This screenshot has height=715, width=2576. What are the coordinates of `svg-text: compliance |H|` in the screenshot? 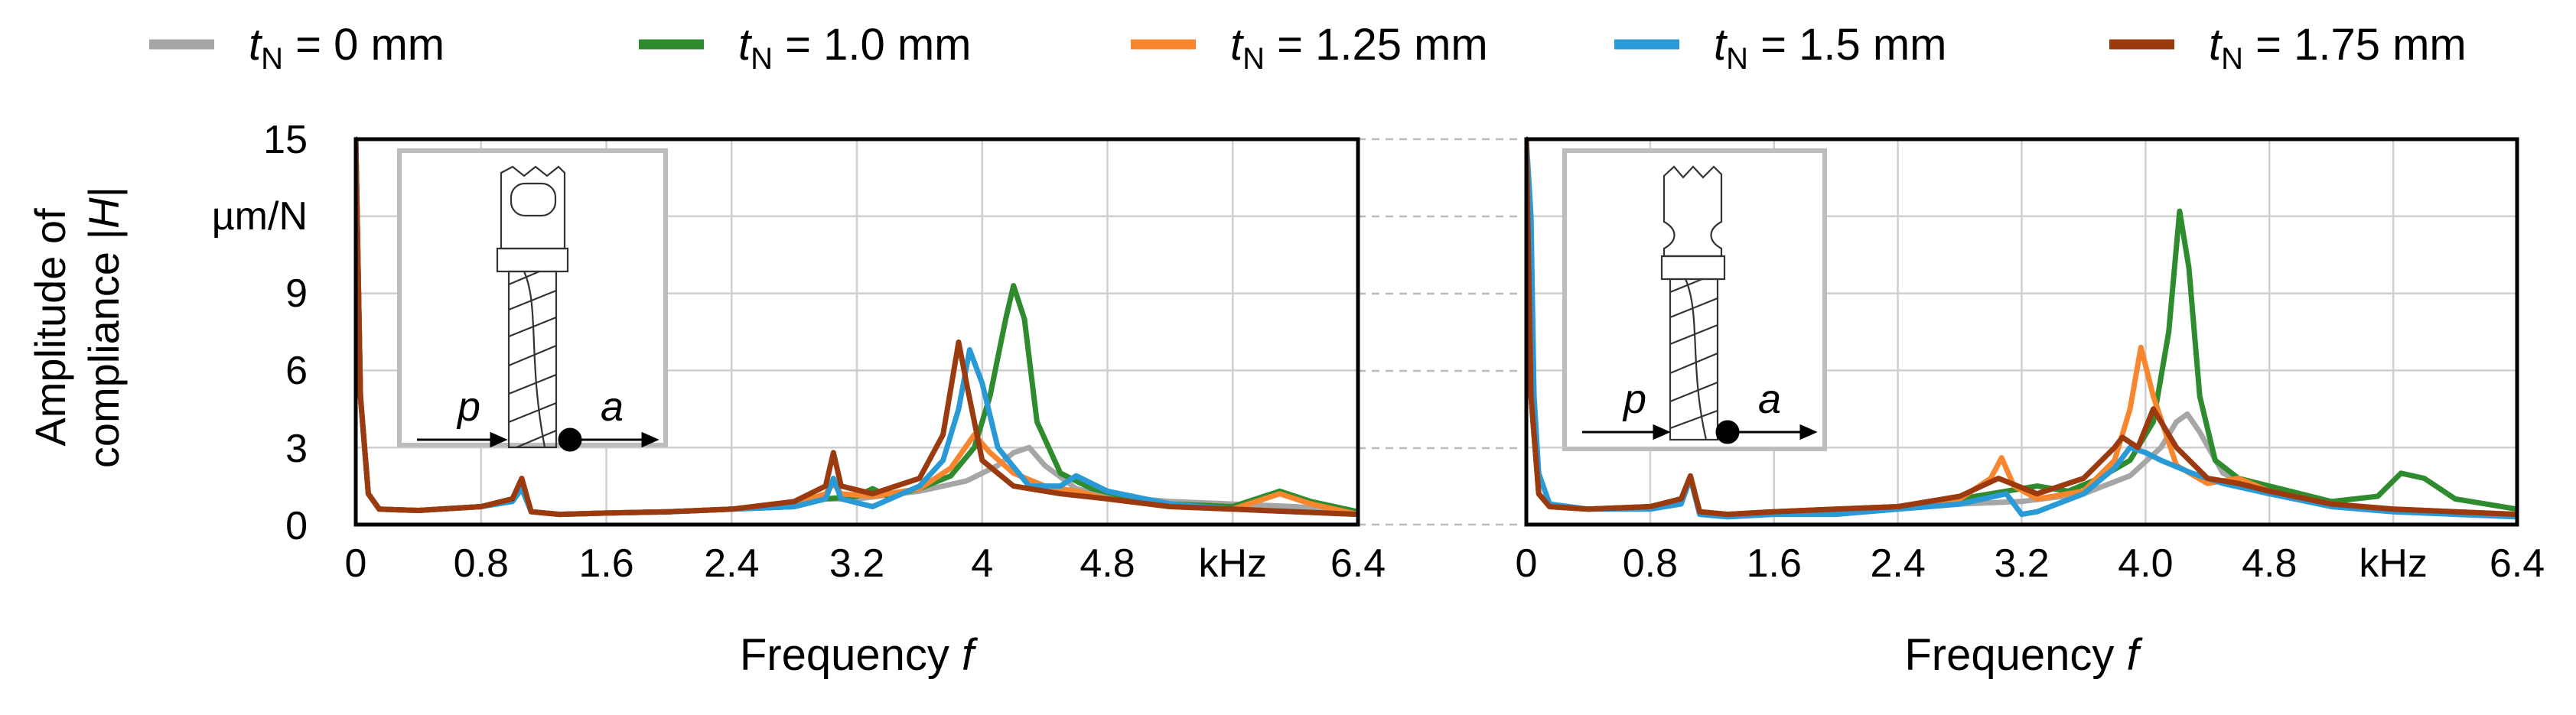 It's located at (104, 327).